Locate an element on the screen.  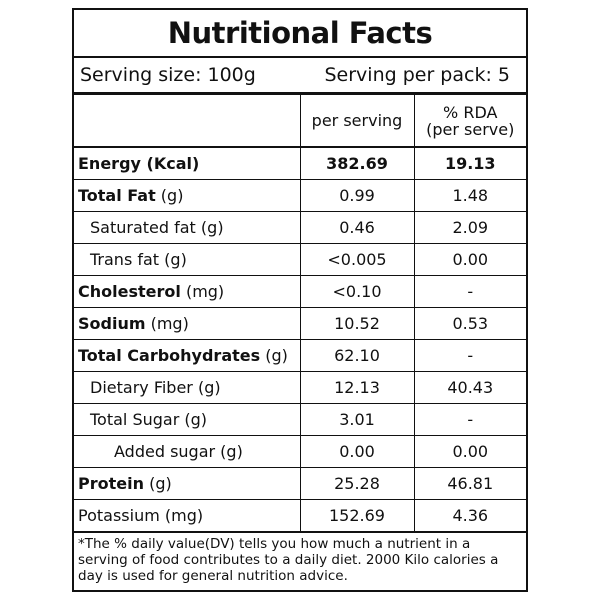
per-serving-value: 152.69 is located at coordinates (357, 516).